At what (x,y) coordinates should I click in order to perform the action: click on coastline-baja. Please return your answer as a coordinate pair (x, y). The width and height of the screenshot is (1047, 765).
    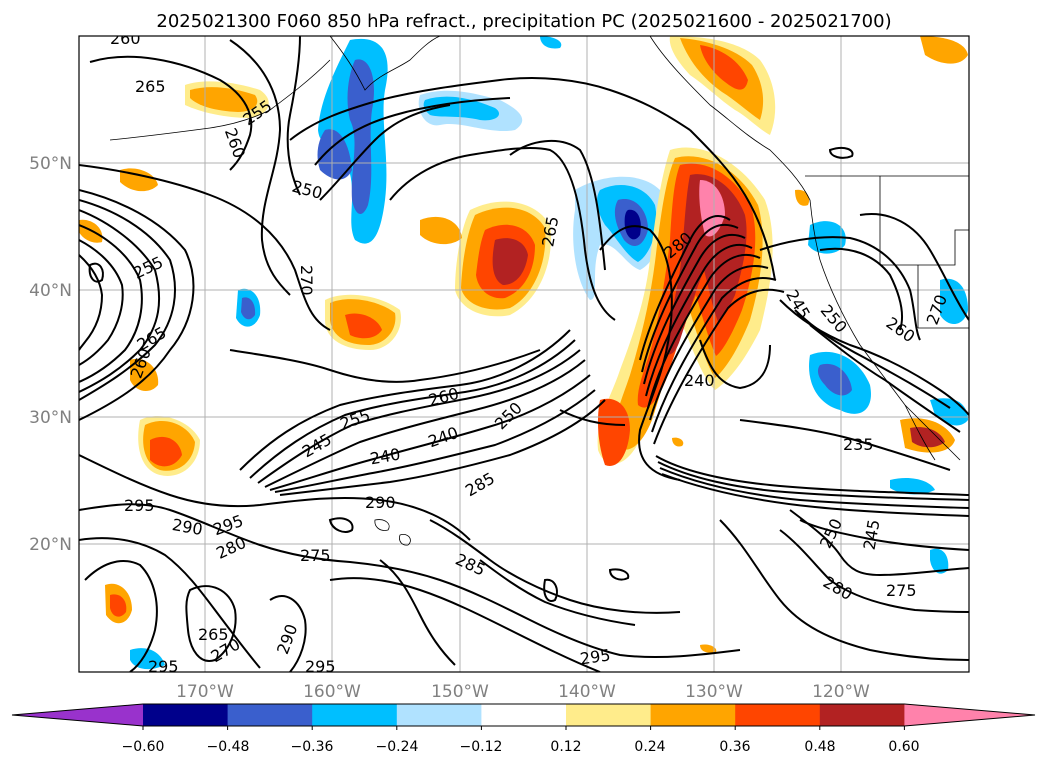
    Looking at the image, I should click on (920, 432).